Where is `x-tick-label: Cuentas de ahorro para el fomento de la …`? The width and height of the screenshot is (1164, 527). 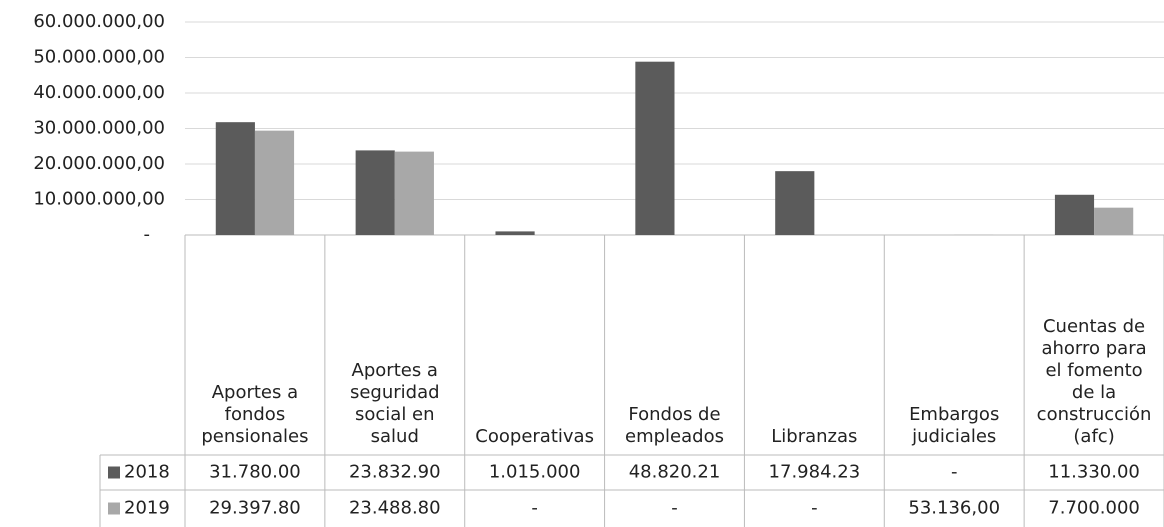
x-tick-label: Cuentas de ahorro para el fomento de la … is located at coordinates (1094, 381).